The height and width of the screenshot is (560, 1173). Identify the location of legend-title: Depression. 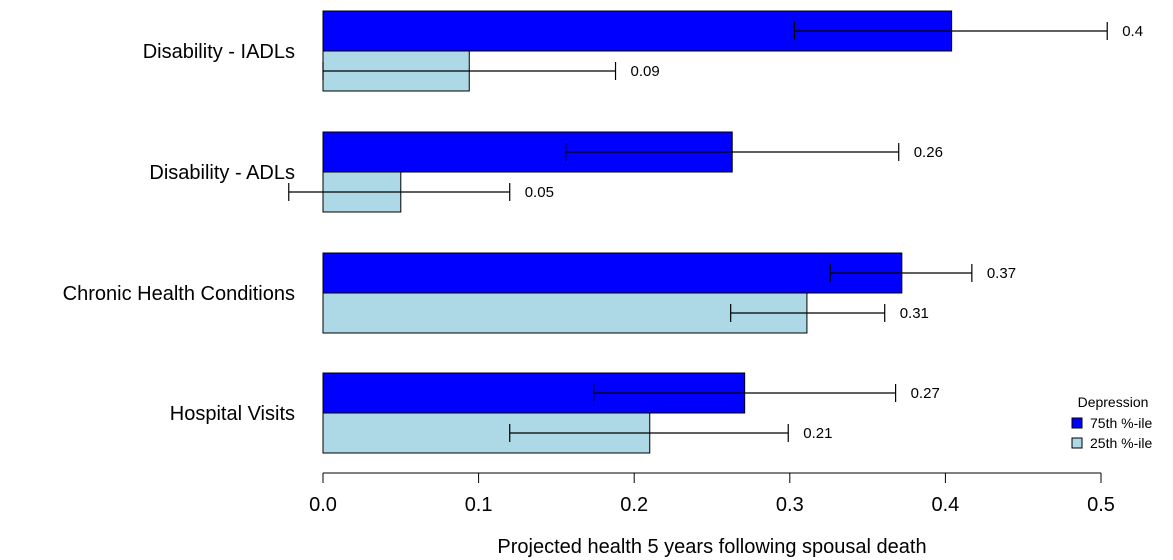
(1113, 402).